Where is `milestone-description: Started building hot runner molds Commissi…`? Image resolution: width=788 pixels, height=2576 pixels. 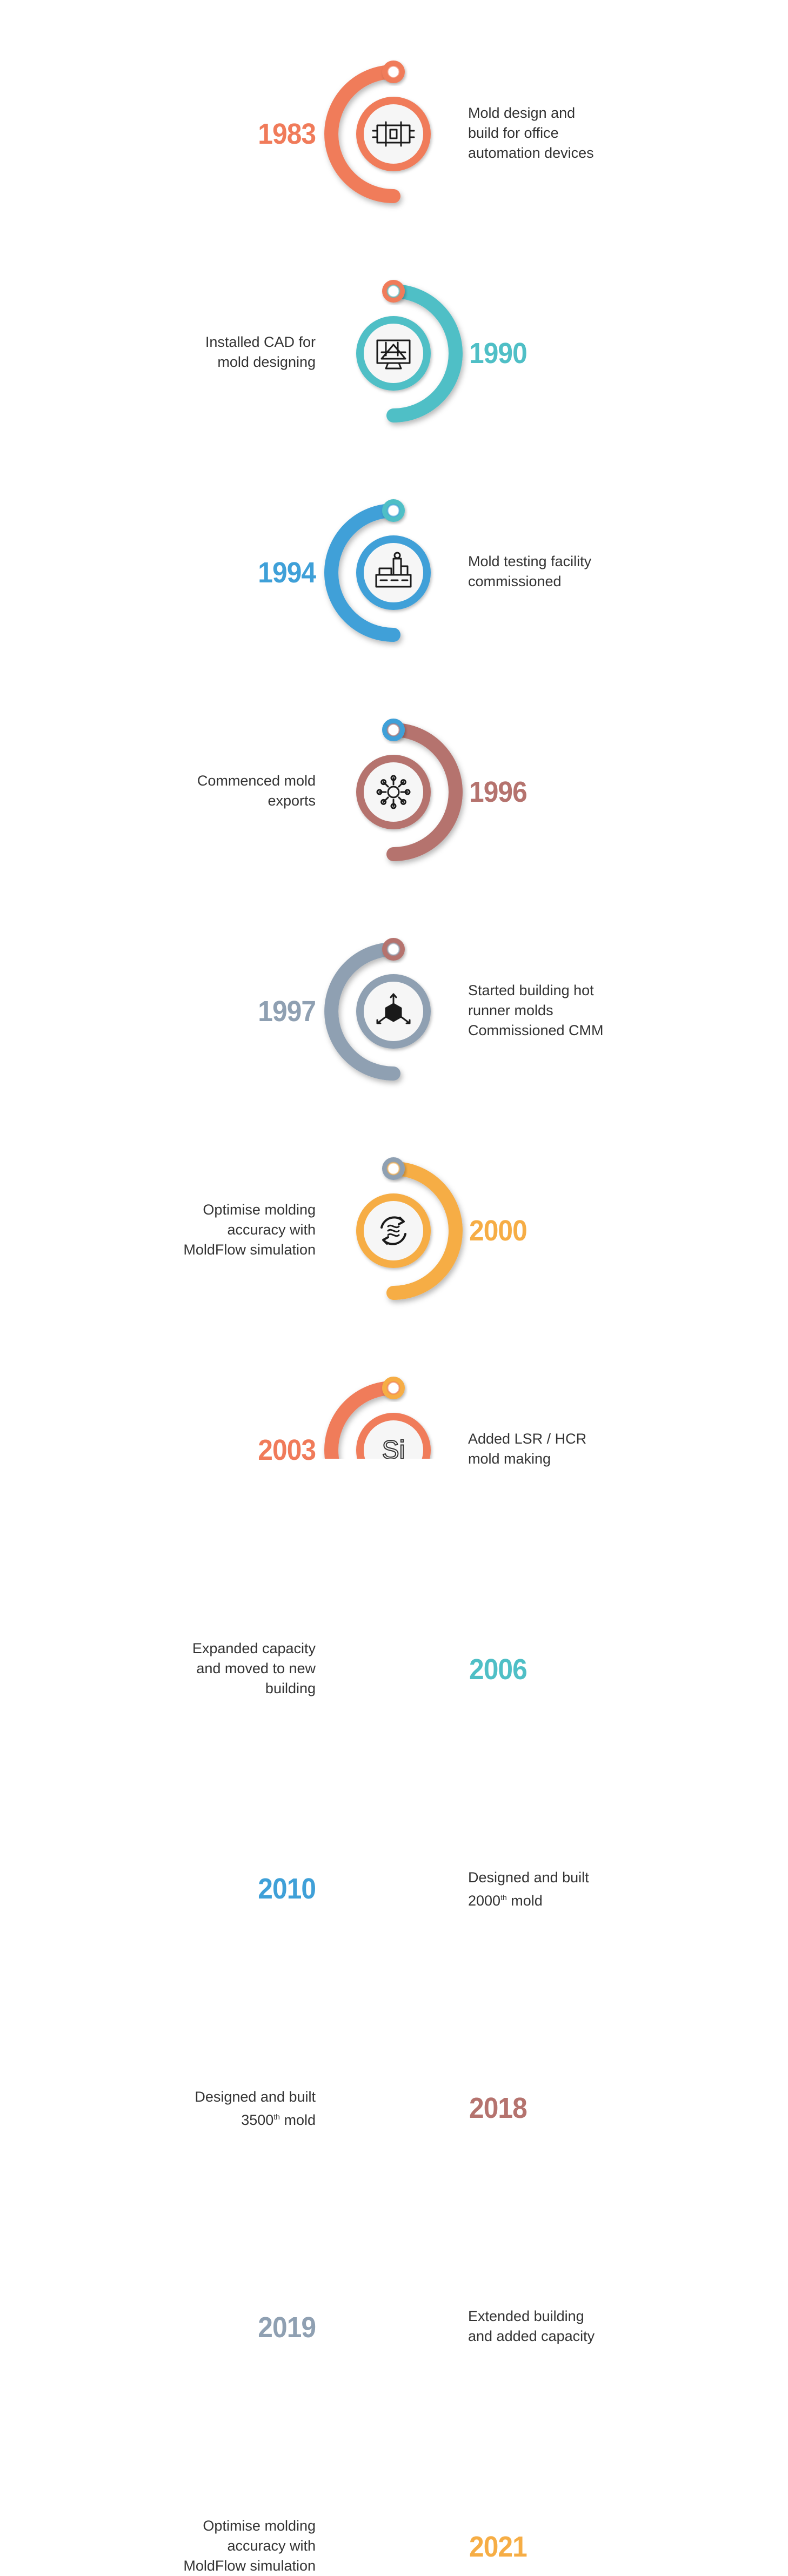
milestone-description: Started building hot runner molds Commissi… is located at coordinates (565, 1011).